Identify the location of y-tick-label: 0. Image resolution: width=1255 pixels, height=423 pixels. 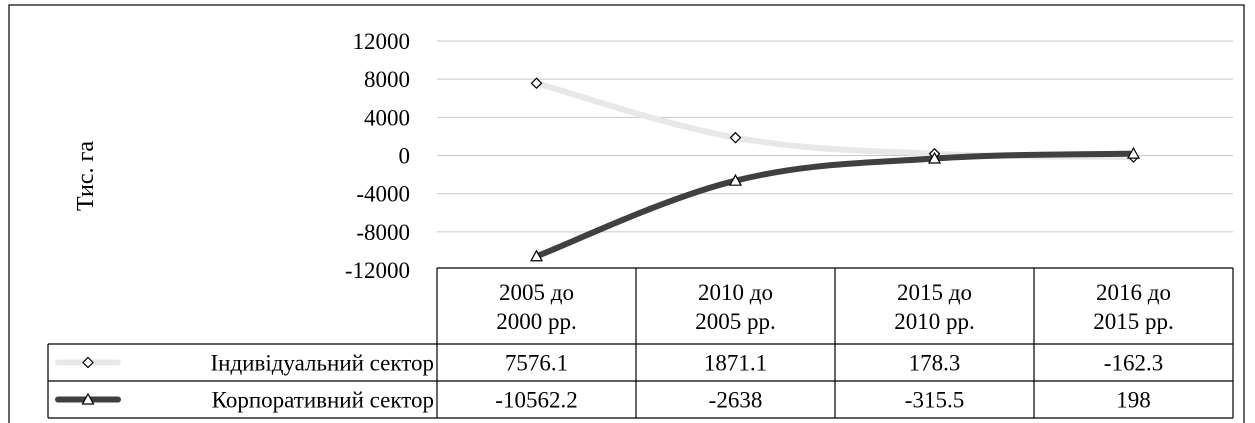
(405, 156).